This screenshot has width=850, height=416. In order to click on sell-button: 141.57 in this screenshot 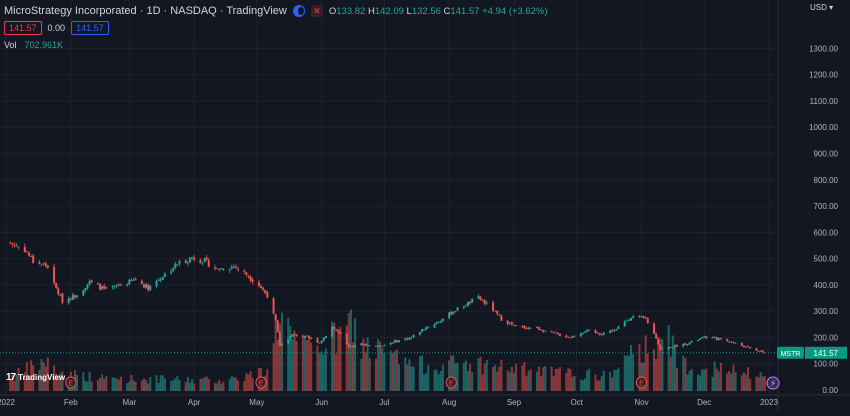, I will do `click(23, 28)`.